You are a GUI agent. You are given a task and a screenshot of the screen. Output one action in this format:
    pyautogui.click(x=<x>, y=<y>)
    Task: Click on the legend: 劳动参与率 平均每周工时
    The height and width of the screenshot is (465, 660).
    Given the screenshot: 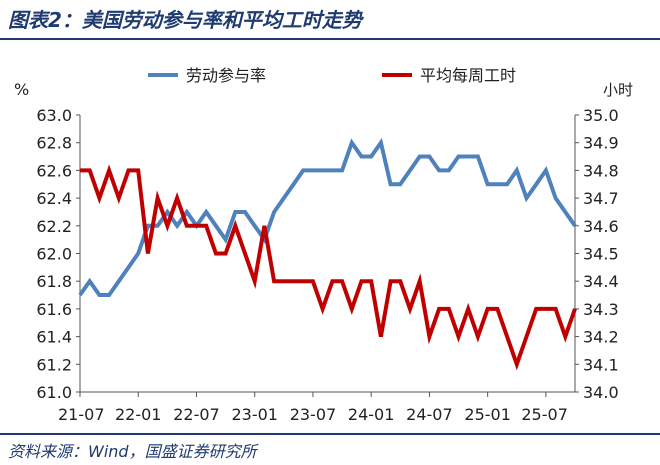 What is the action you would take?
    pyautogui.click(x=332, y=75)
    